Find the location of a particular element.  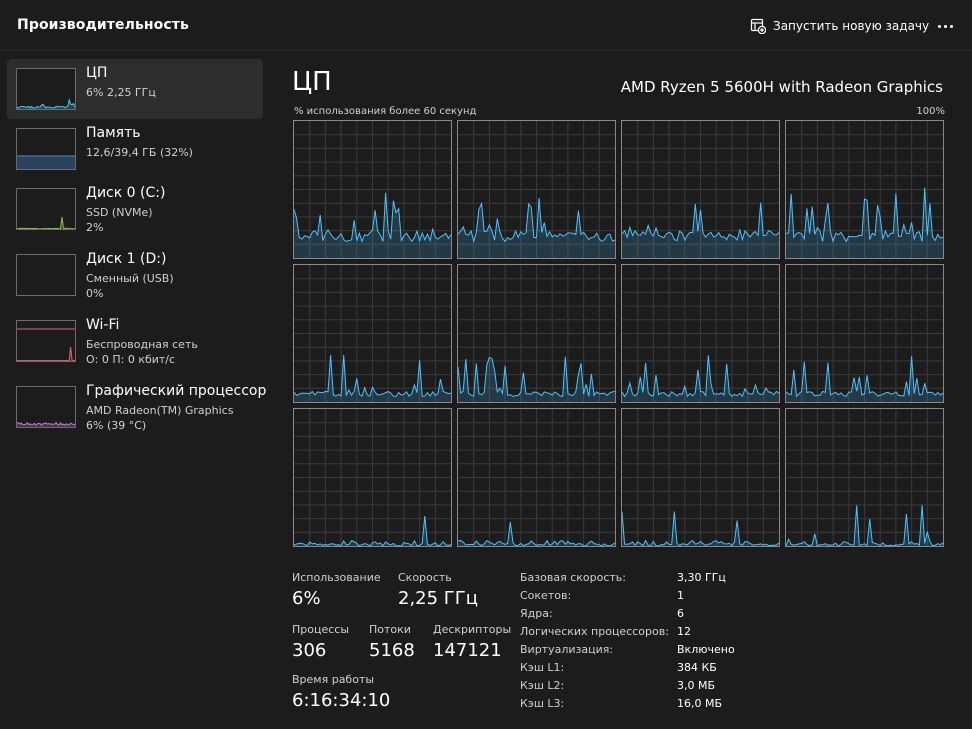

spec-key: Кэш L3: is located at coordinates (542, 703).